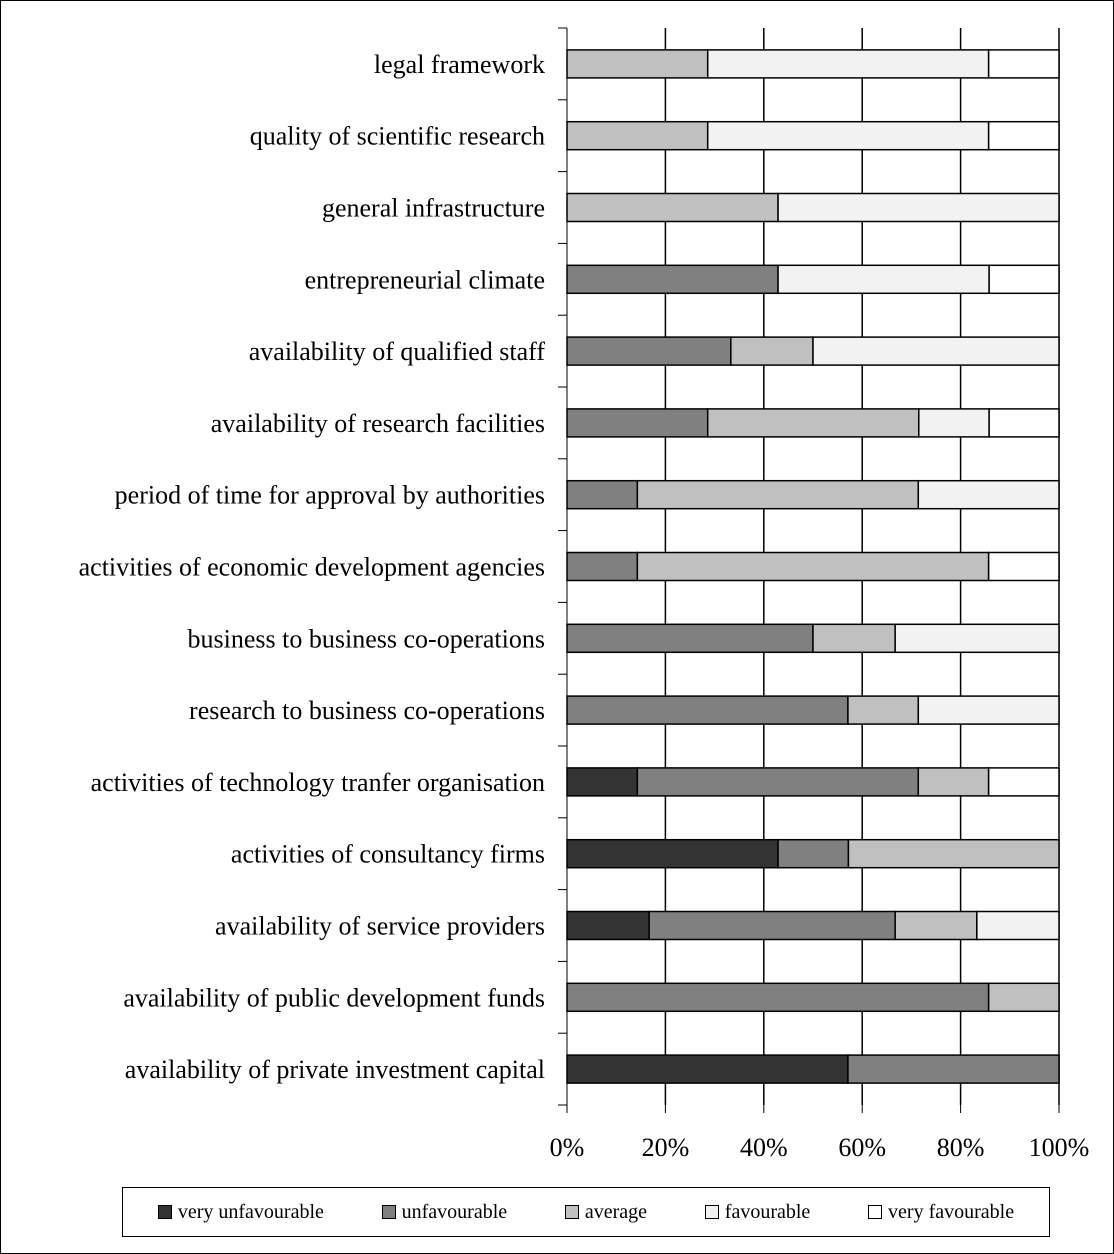  Describe the element at coordinates (366, 638) in the screenshot. I see `category-label: business to business co-operations` at that location.